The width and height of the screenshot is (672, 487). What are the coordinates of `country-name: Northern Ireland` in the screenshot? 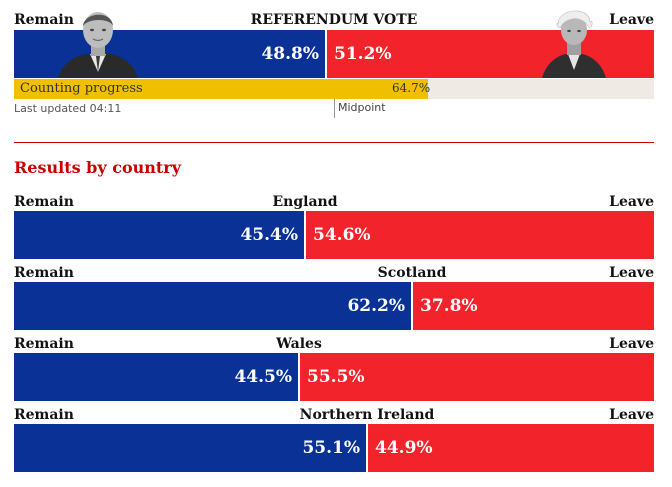 It's located at (367, 415).